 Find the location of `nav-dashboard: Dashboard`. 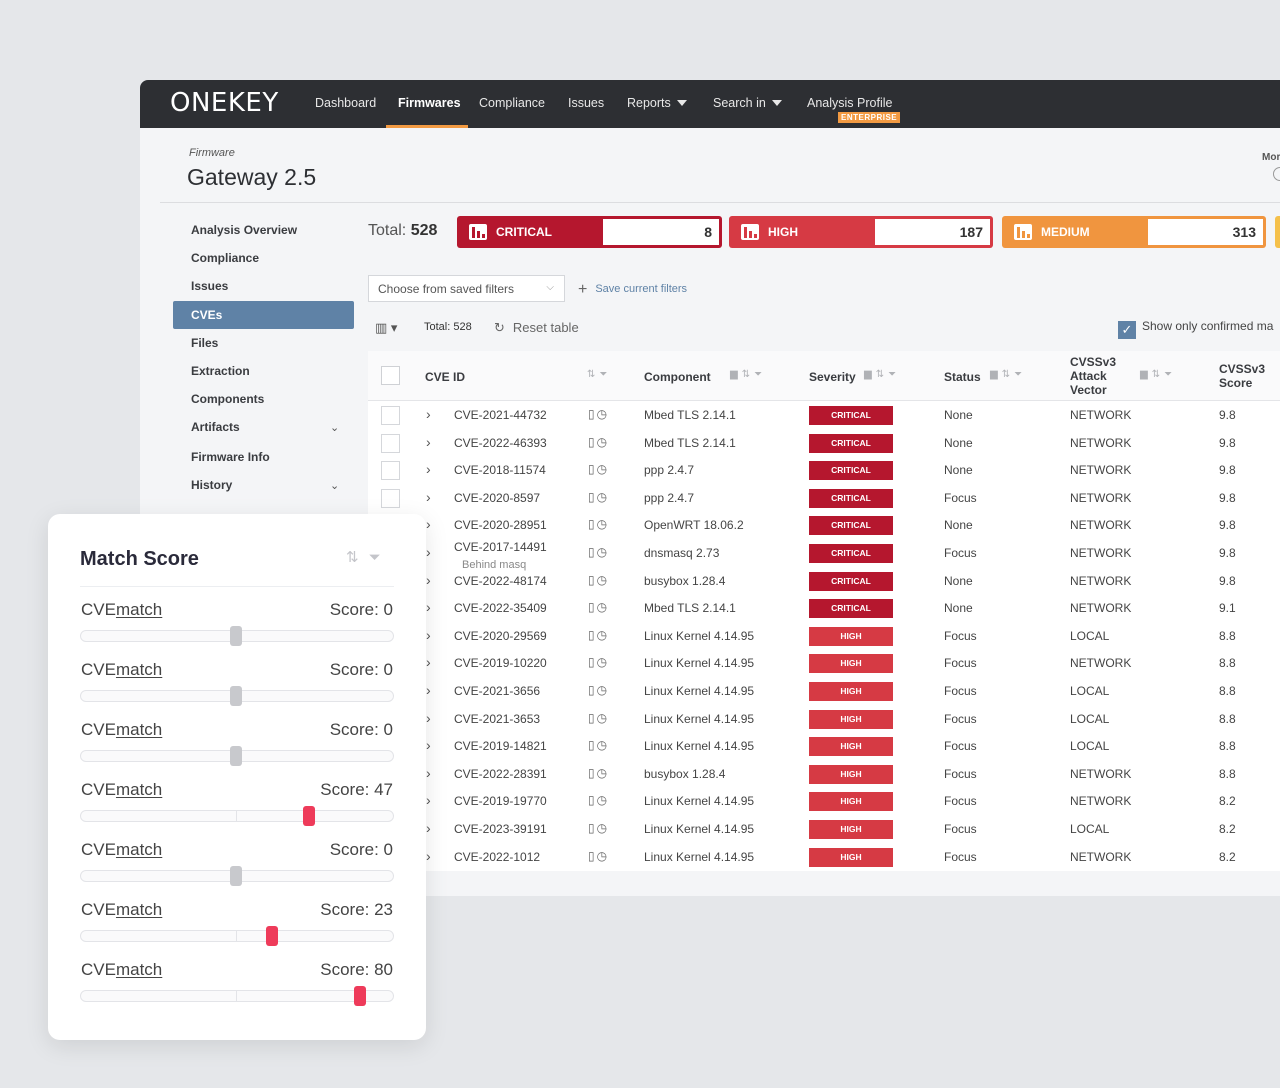

nav-dashboard: Dashboard is located at coordinates (346, 103).